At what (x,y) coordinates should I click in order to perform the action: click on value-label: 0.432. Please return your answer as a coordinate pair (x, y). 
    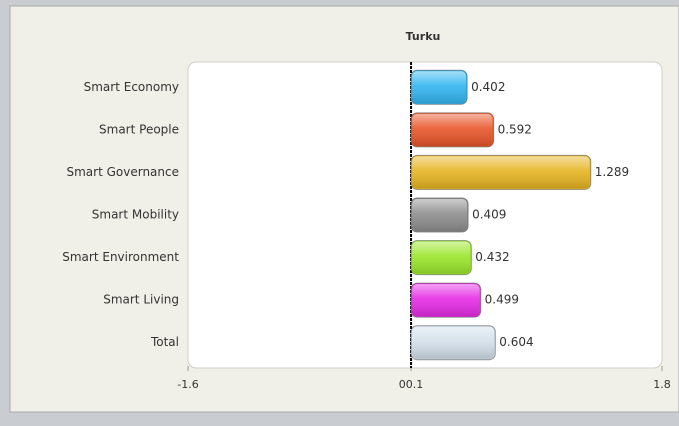
    Looking at the image, I should click on (492, 257).